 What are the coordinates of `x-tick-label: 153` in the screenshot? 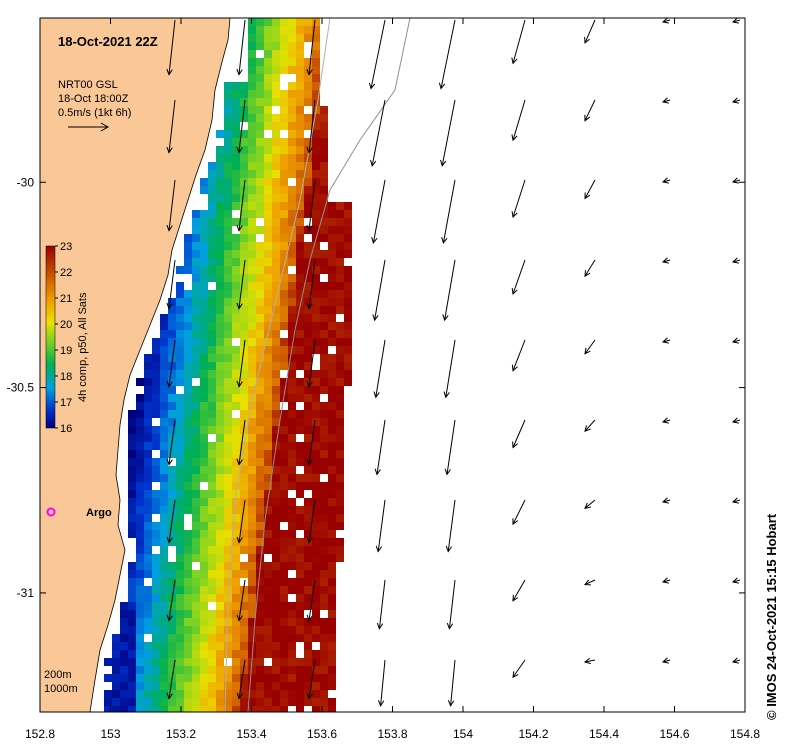 It's located at (110, 734).